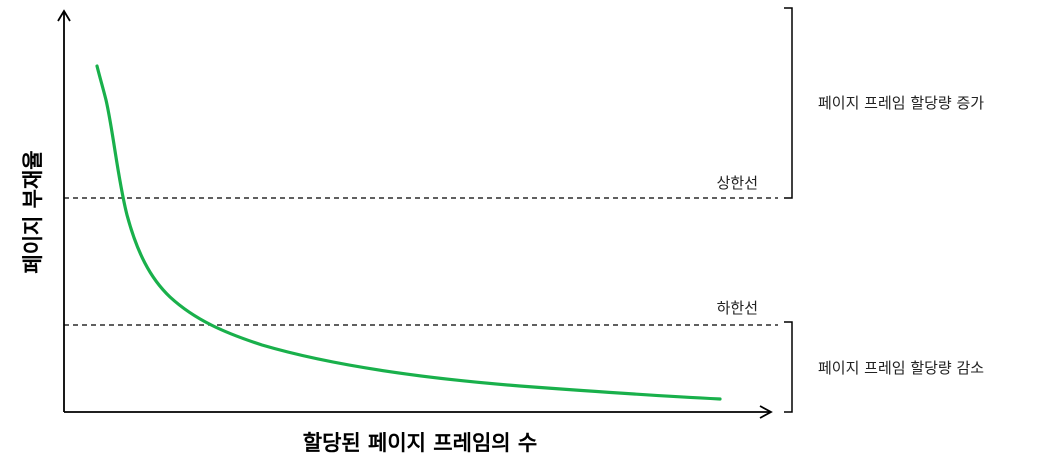  What do you see at coordinates (901, 103) in the screenshot?
I see `upper-region-label: 페이지 프레임 할당량 증가` at bounding box center [901, 103].